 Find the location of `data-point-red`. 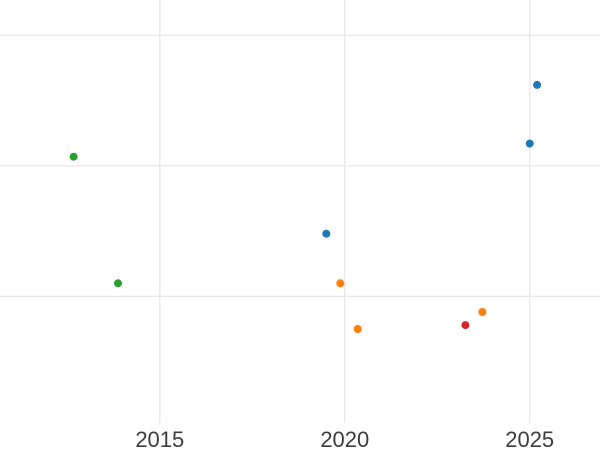

data-point-red is located at coordinates (465, 325).